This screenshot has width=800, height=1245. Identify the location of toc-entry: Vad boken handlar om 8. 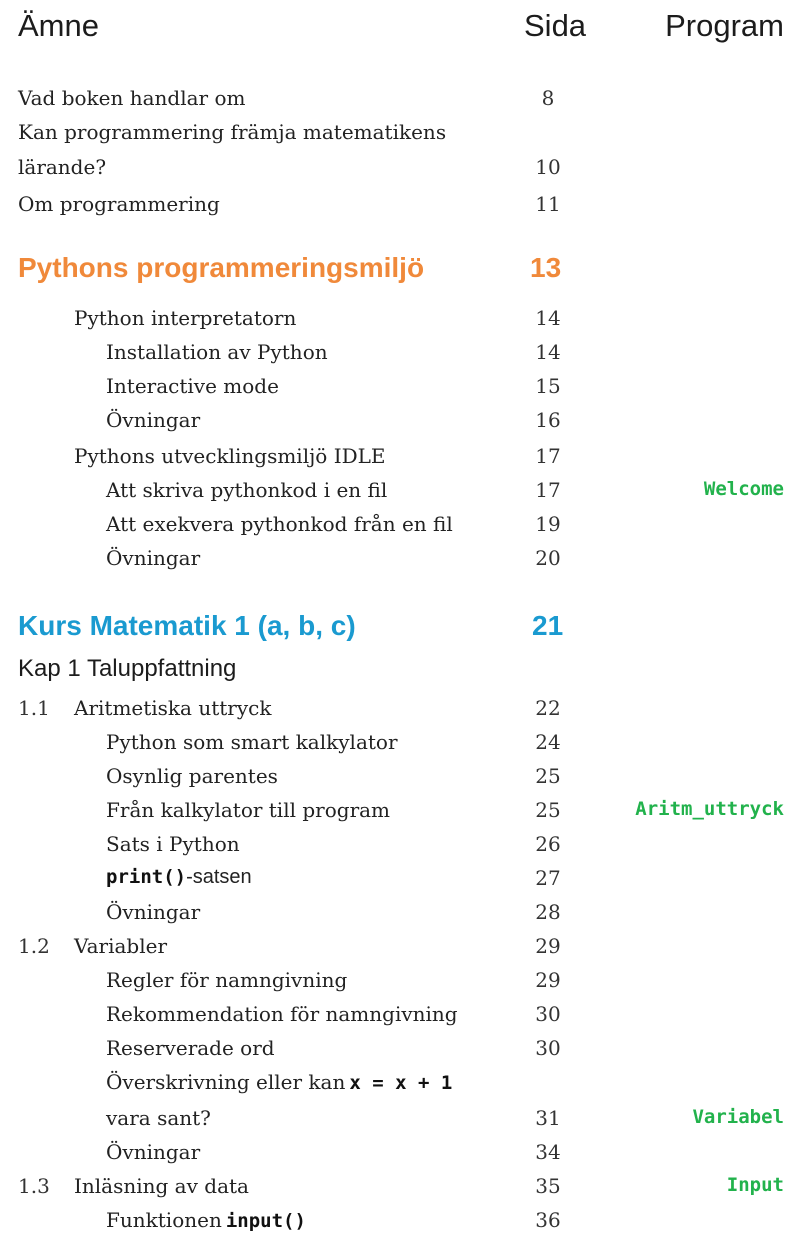
(400, 103).